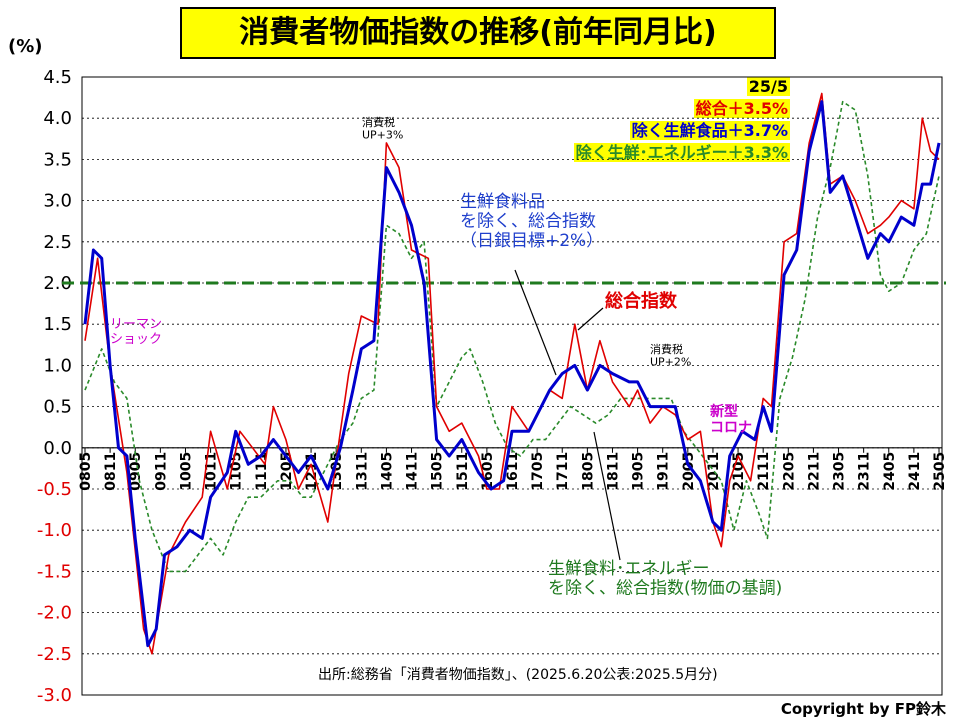 The height and width of the screenshot is (720, 960). I want to click on x-tick-label: 1705, so click(538, 471).